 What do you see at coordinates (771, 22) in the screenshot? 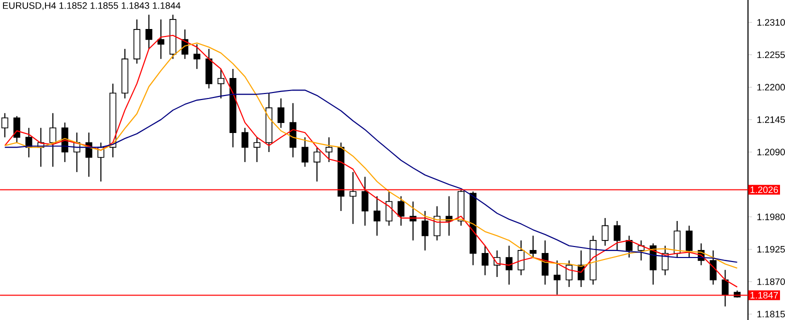
I see `y-tick-label: 1.2310` at bounding box center [771, 22].